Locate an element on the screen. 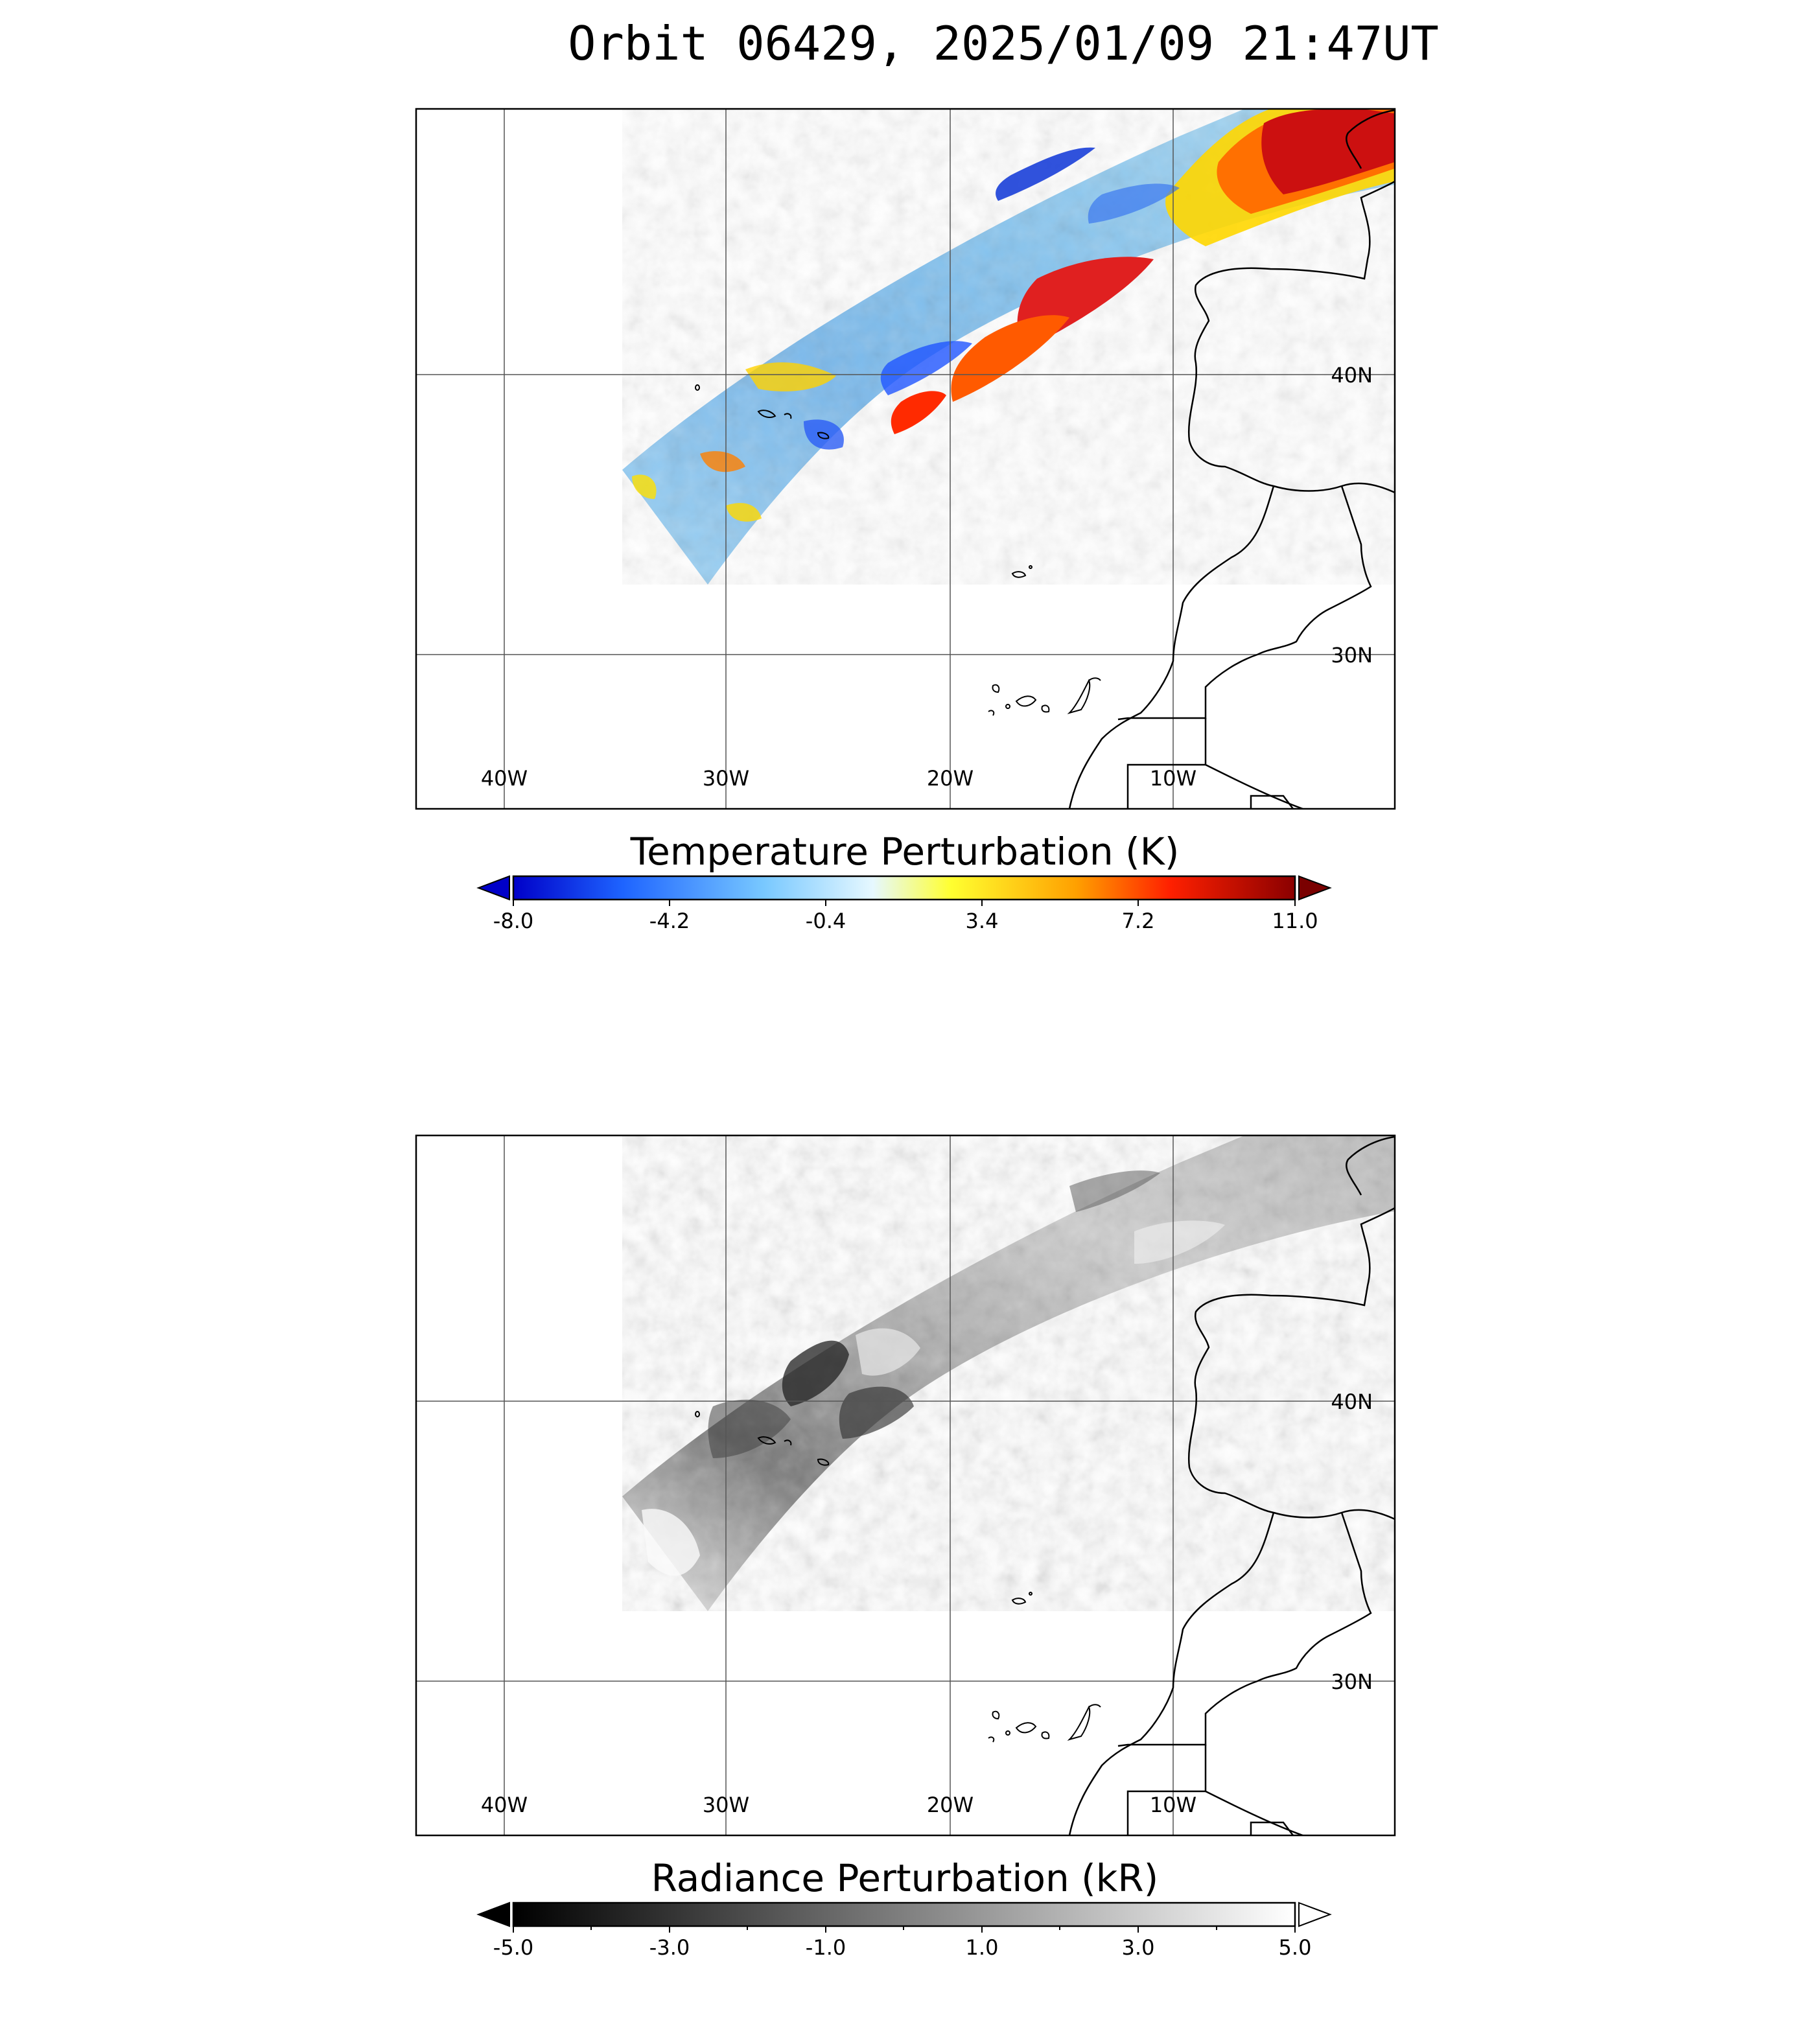 Image resolution: width=1820 pixels, height=2035 pixels. cold-anomaly-region is located at coordinates (992, 298).